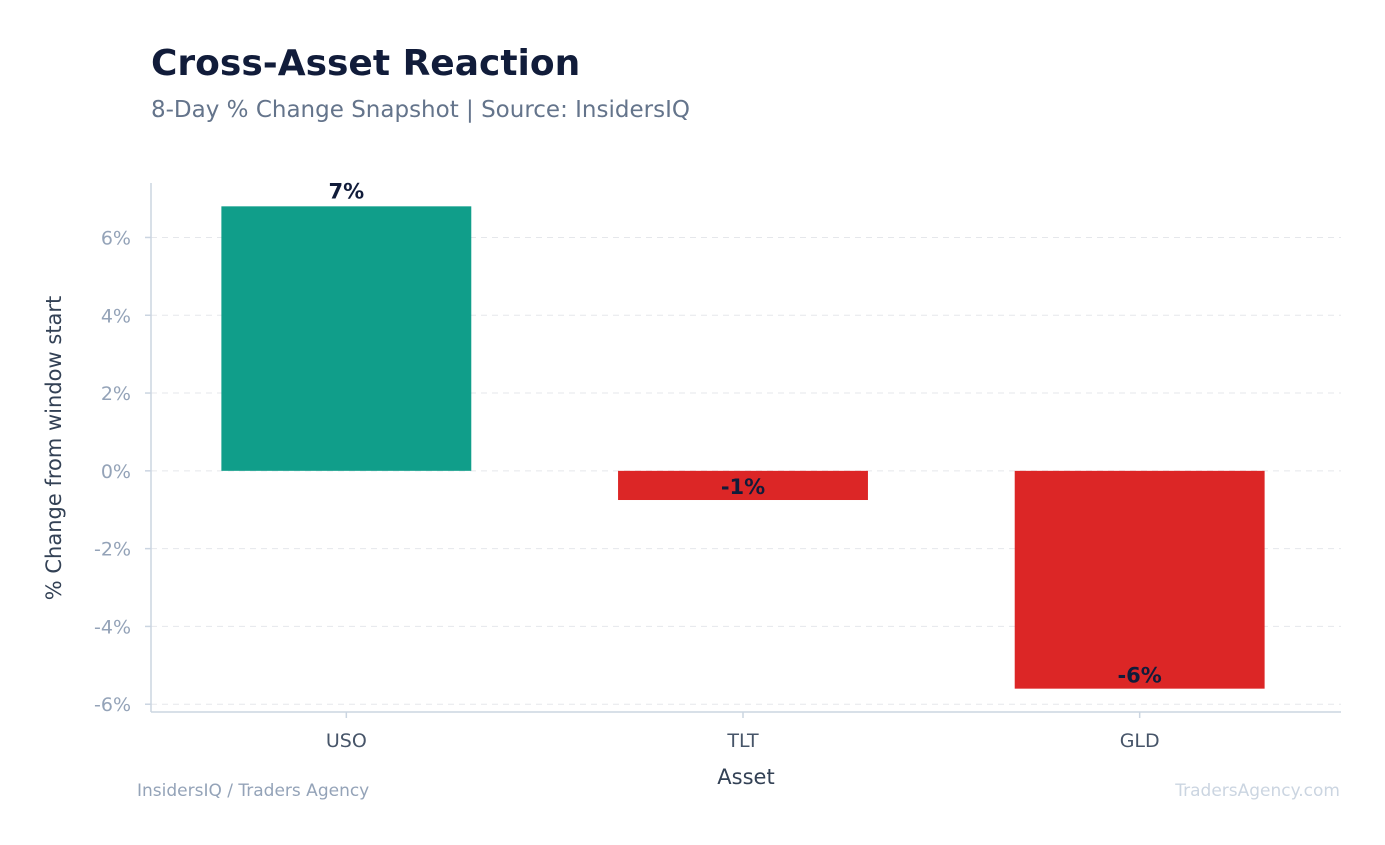 The width and height of the screenshot is (1385, 845). What do you see at coordinates (365, 63) in the screenshot?
I see `chart-title: Cross-Asset Reaction` at bounding box center [365, 63].